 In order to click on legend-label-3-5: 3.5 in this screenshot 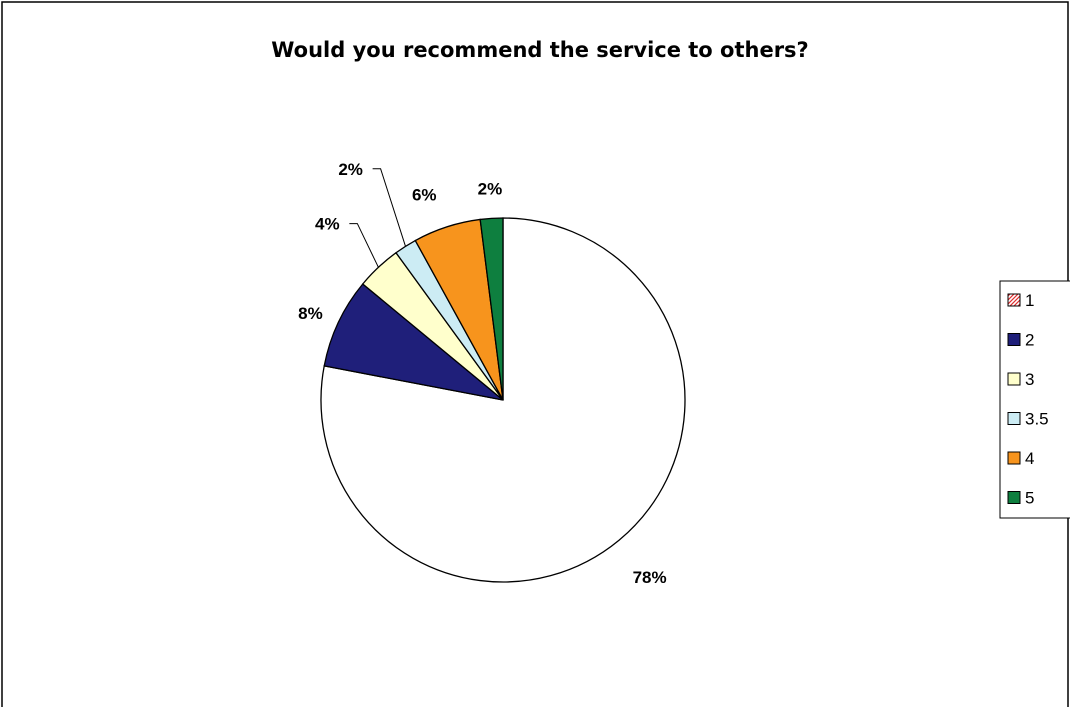, I will do `click(1037, 419)`.